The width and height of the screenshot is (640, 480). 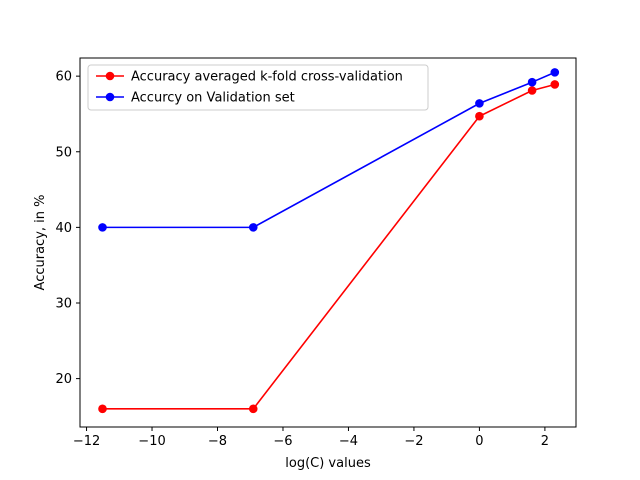 What do you see at coordinates (545, 441) in the screenshot?
I see `x-tick-label-7: 2` at bounding box center [545, 441].